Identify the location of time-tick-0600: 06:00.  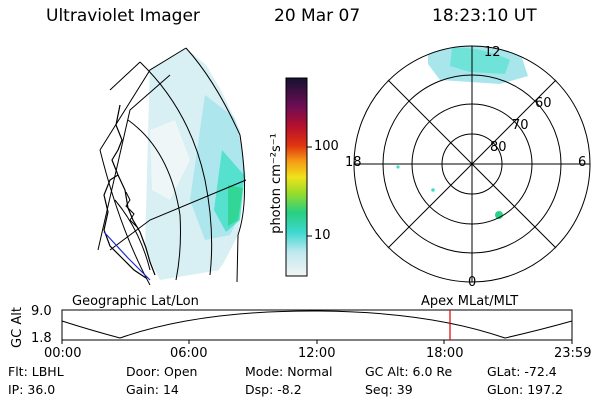
(189, 353).